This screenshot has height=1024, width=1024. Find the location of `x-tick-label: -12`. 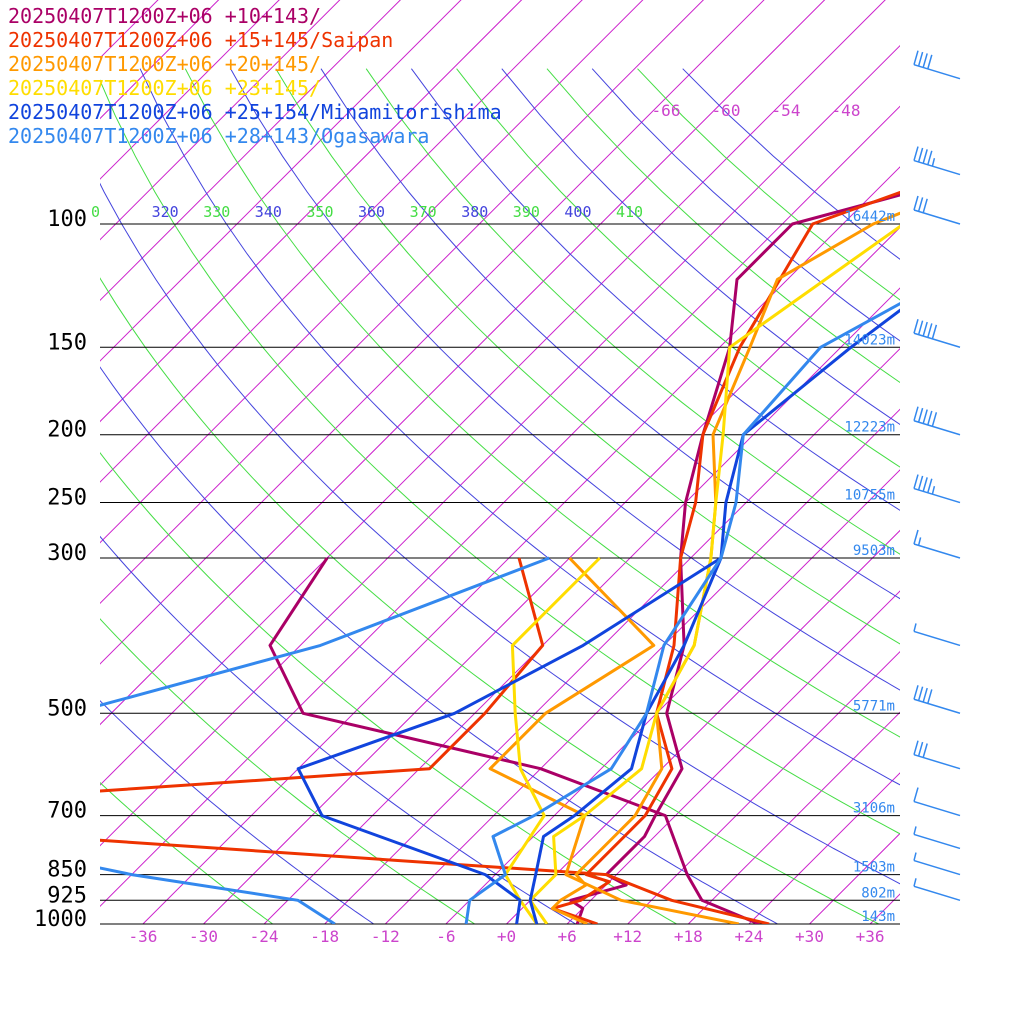

x-tick-label: -12 is located at coordinates (385, 936).